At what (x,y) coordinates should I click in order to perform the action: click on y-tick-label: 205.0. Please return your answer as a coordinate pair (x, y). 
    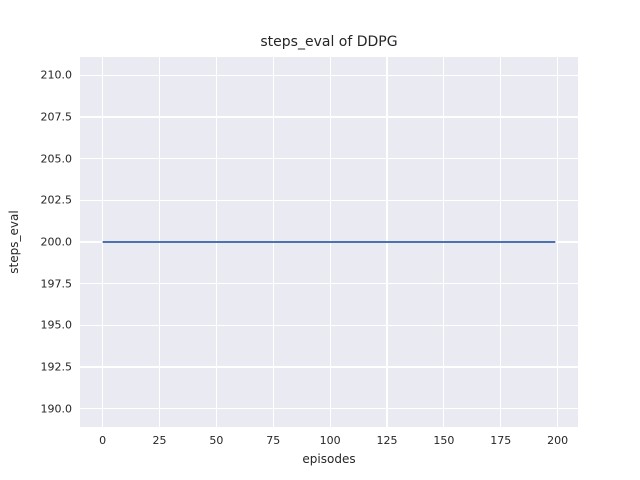
    Looking at the image, I should click on (56, 159).